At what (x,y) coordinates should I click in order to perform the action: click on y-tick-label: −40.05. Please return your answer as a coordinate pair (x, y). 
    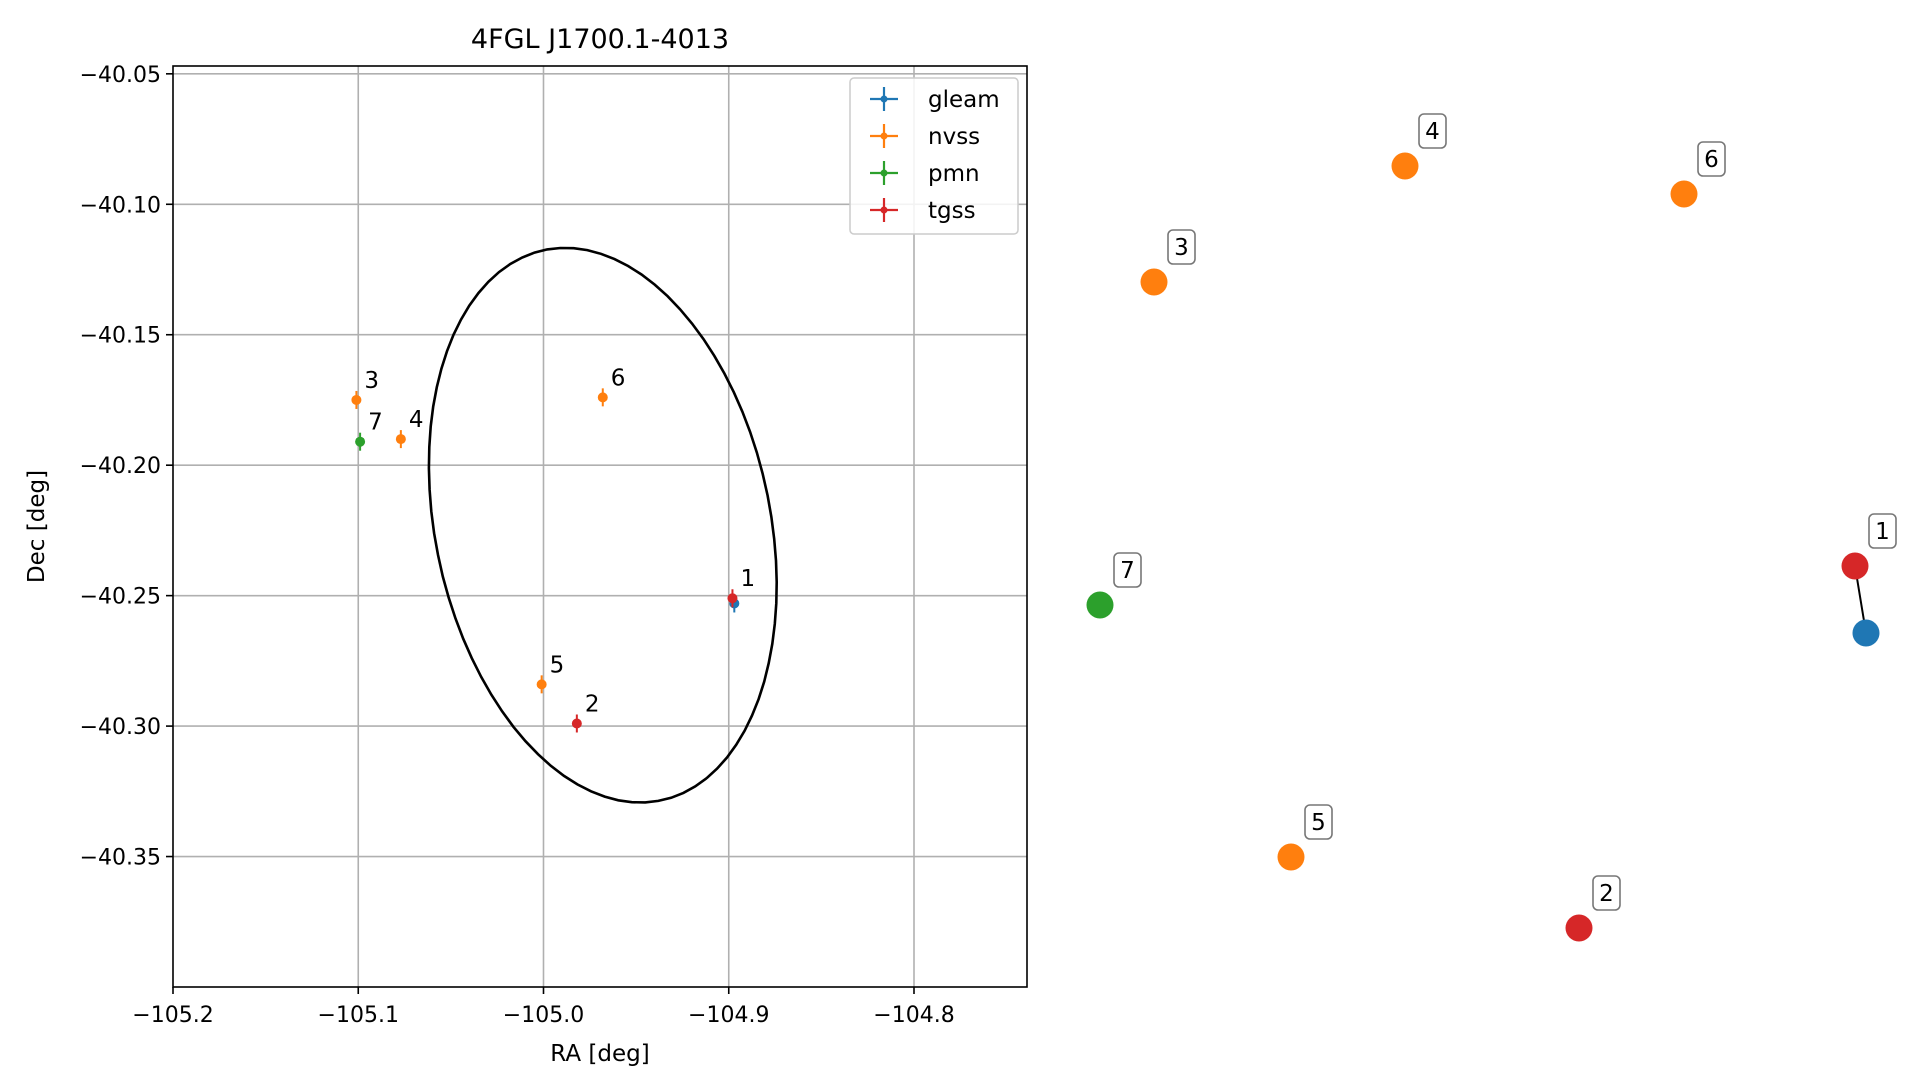
    Looking at the image, I should click on (120, 75).